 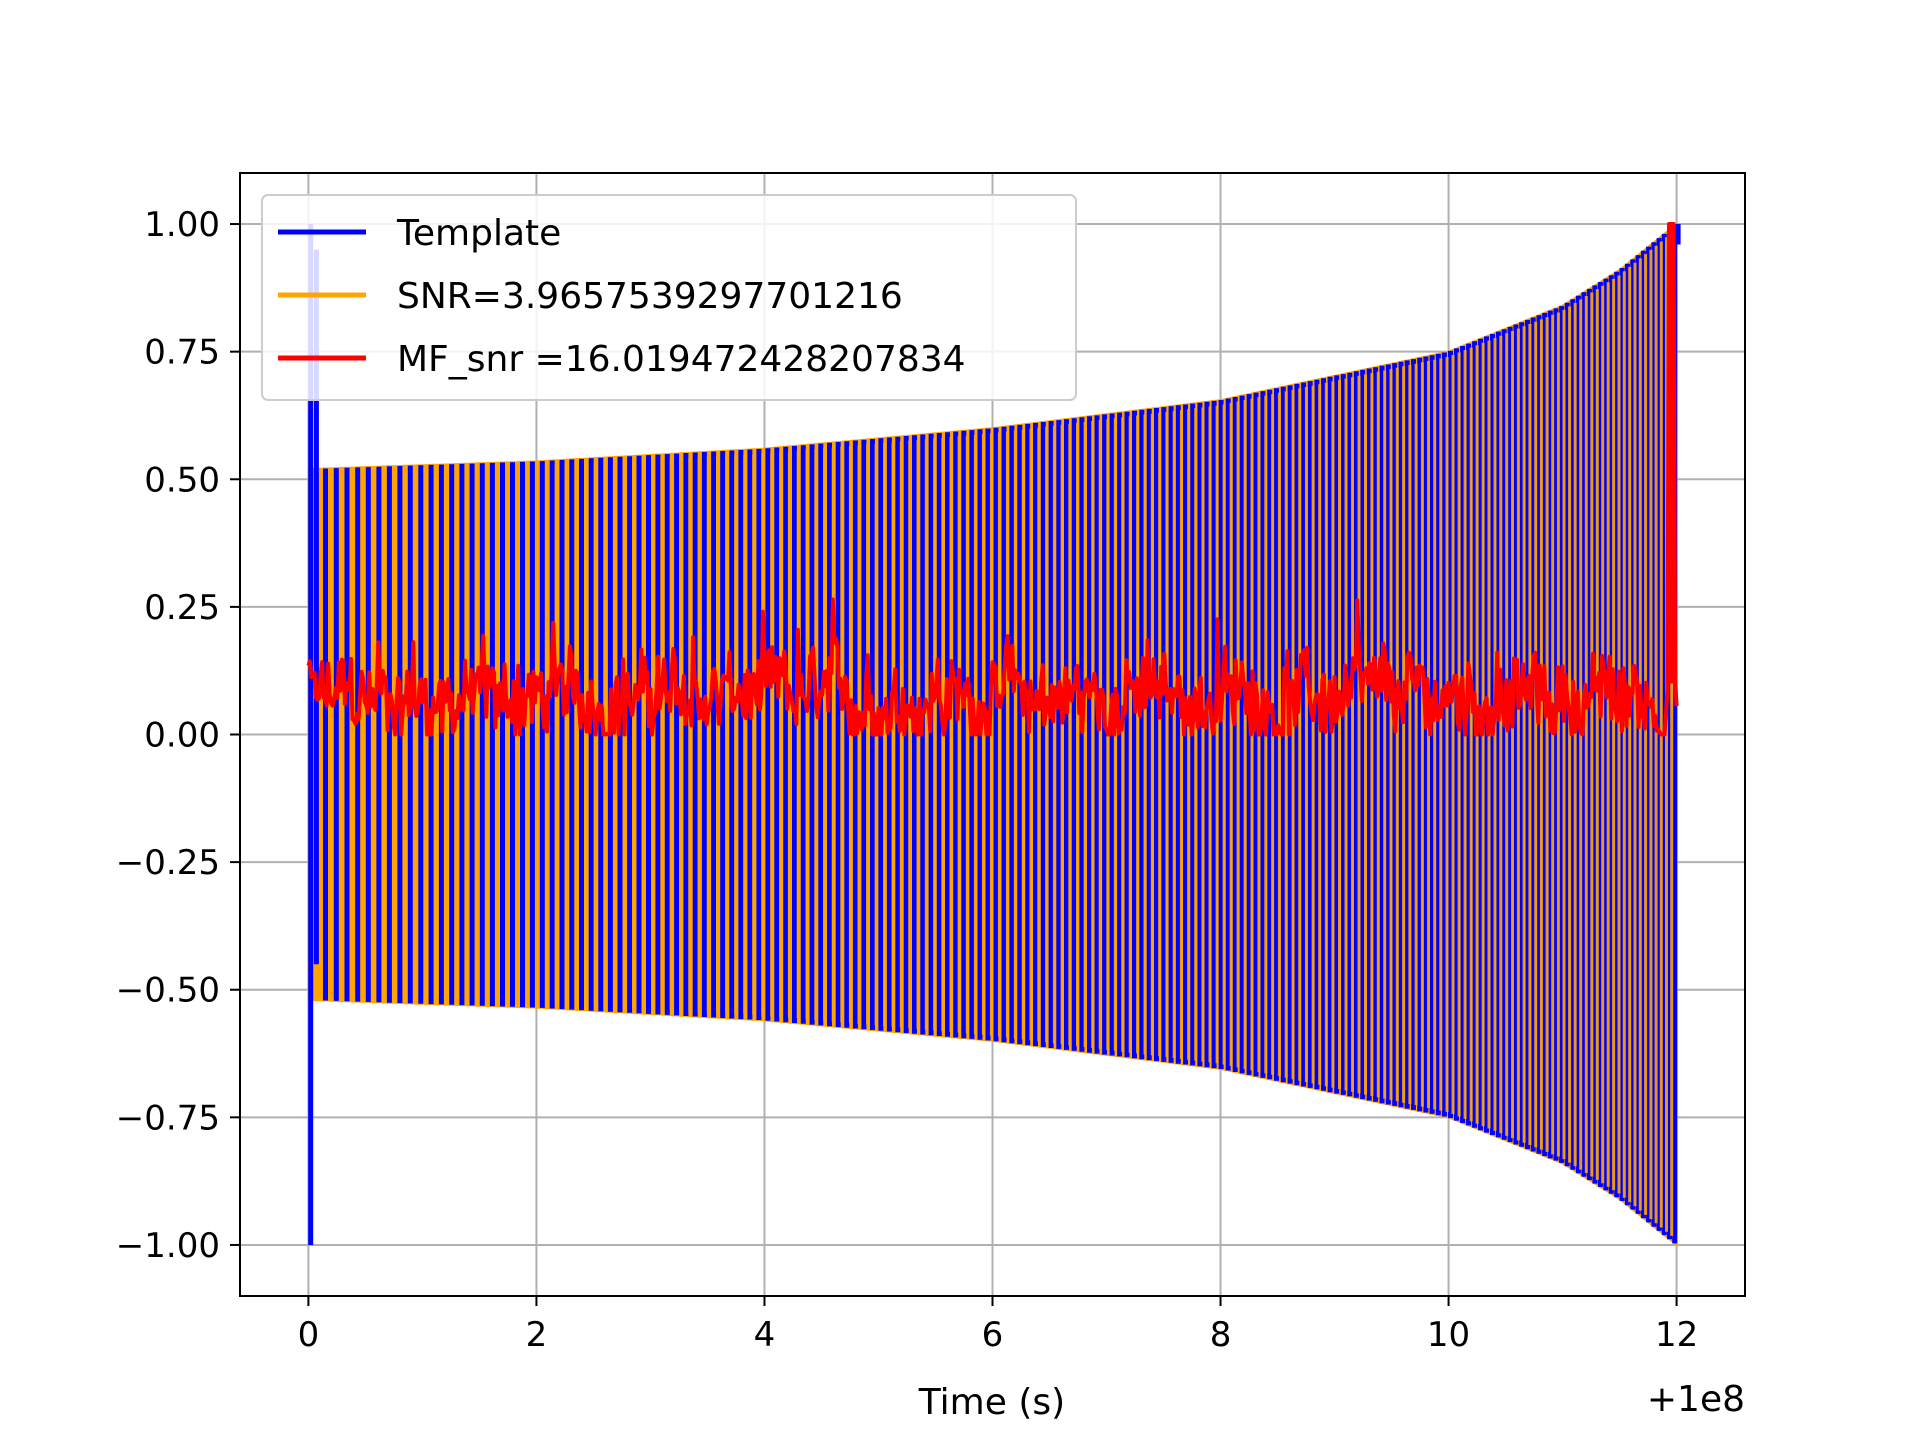 What do you see at coordinates (765, 1335) in the screenshot?
I see `x-tick-label: 4` at bounding box center [765, 1335].